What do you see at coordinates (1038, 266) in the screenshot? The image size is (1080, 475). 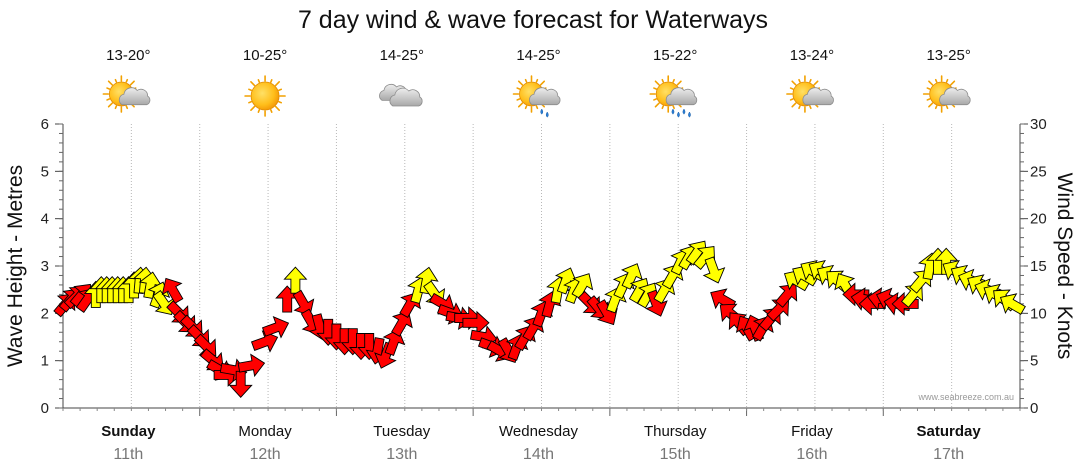 I see `y-tick-label-right: 15` at bounding box center [1038, 266].